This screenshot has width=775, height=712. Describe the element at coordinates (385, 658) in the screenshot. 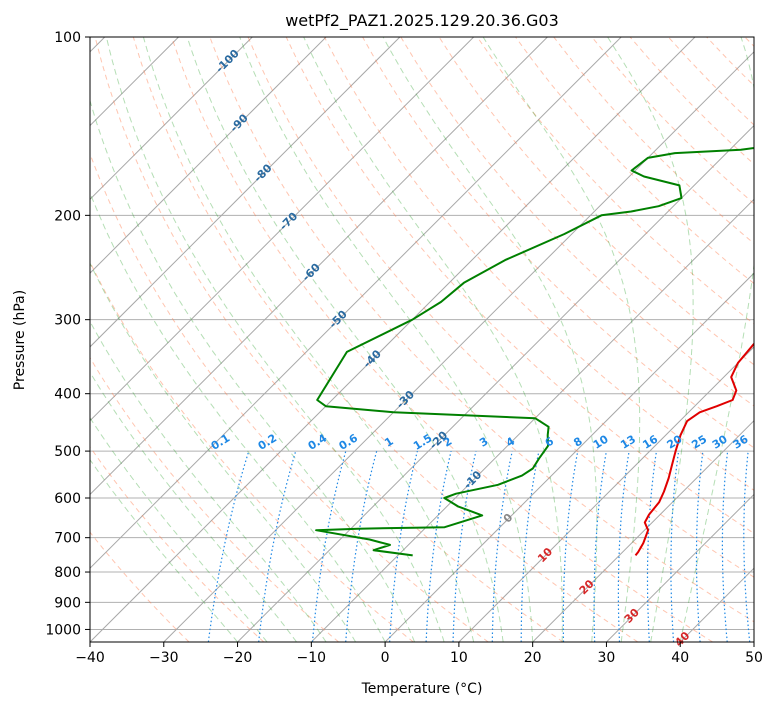

I see `x-tick-label: 0` at that location.